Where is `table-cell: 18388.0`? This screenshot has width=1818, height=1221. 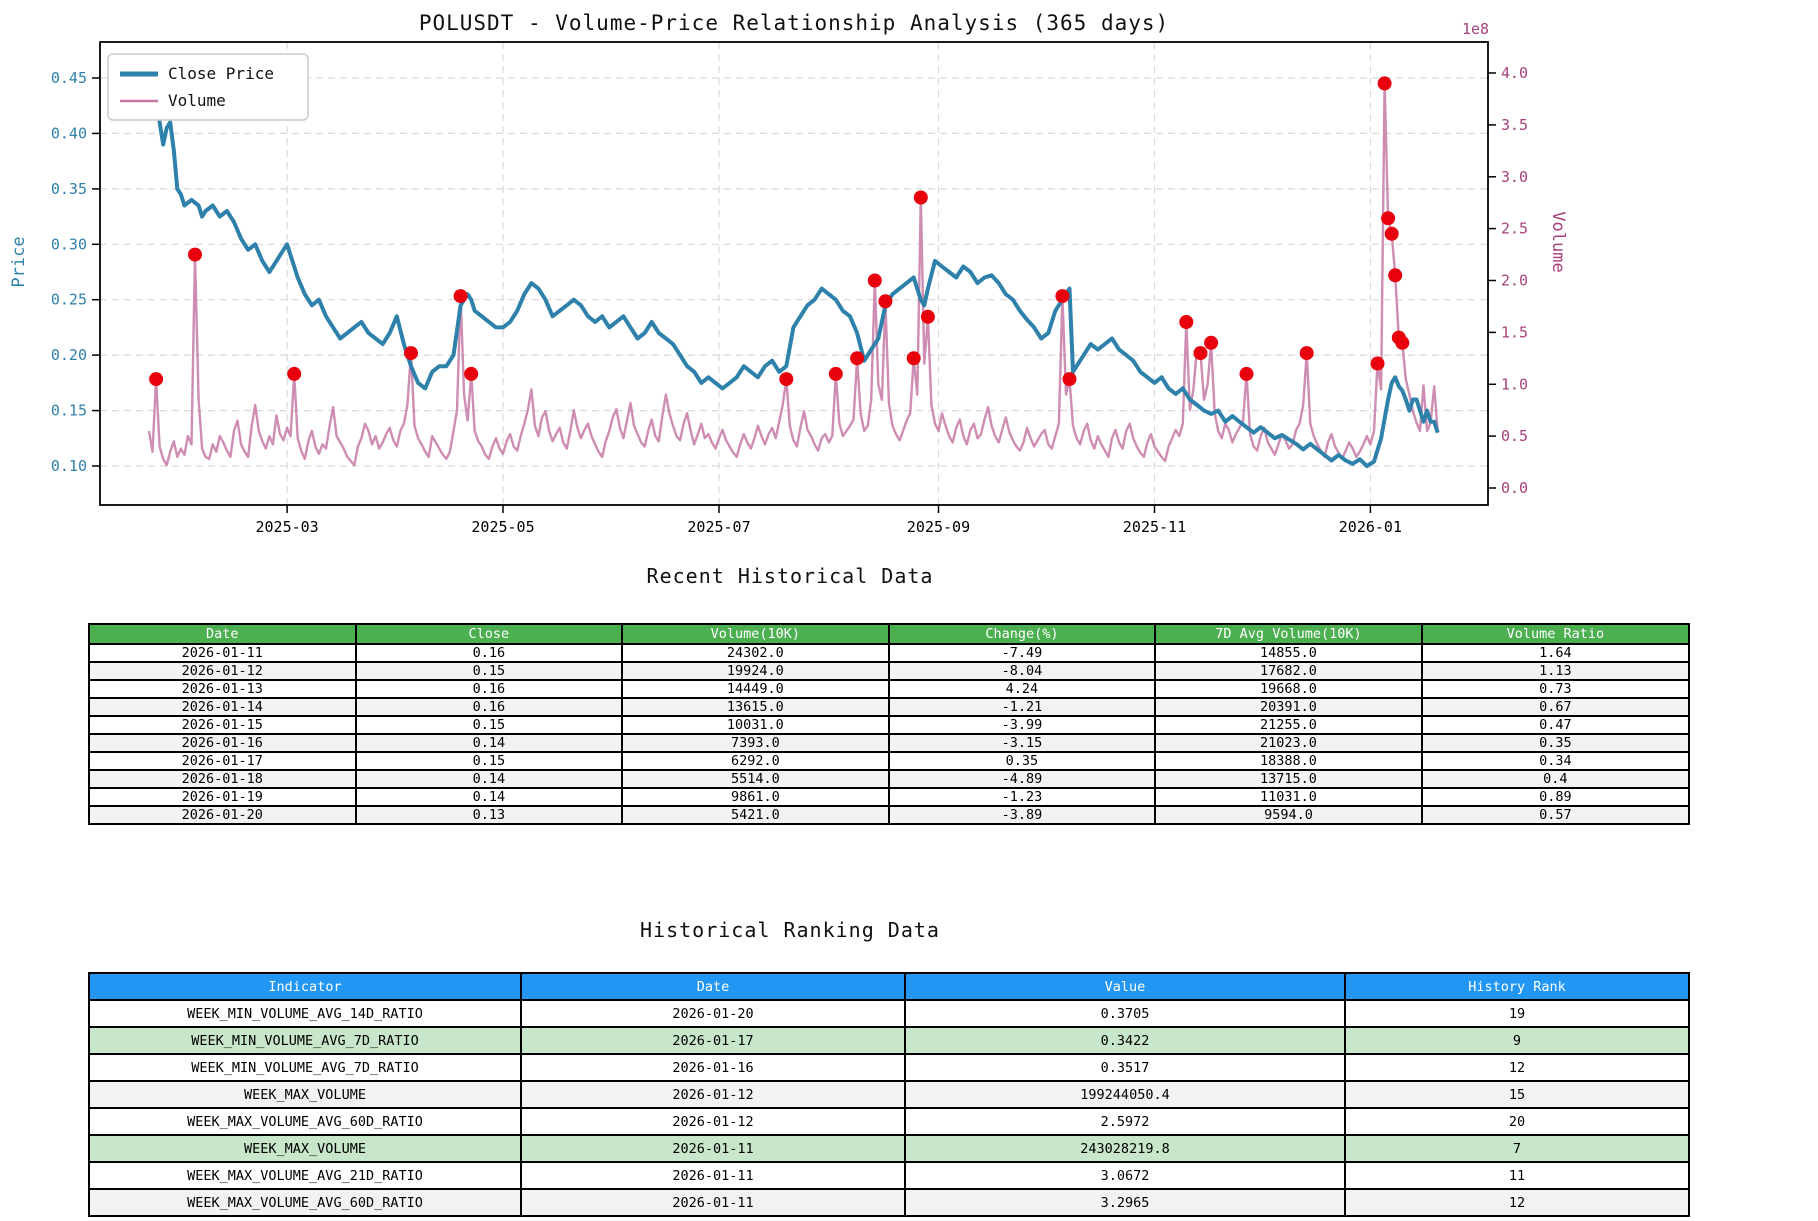 table-cell: 18388.0 is located at coordinates (1288, 761).